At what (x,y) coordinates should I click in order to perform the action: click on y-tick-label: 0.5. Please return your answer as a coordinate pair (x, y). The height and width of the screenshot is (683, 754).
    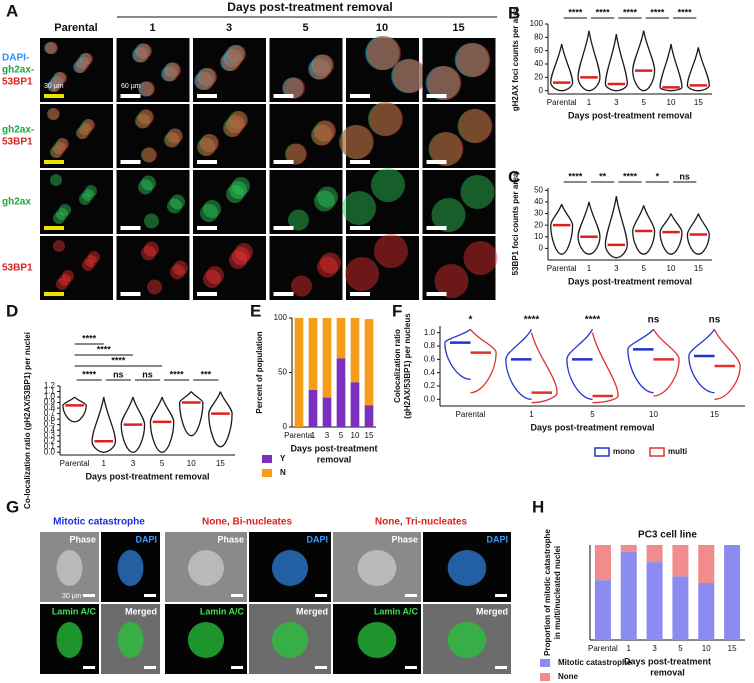
    Looking at the image, I should click on (50, 424).